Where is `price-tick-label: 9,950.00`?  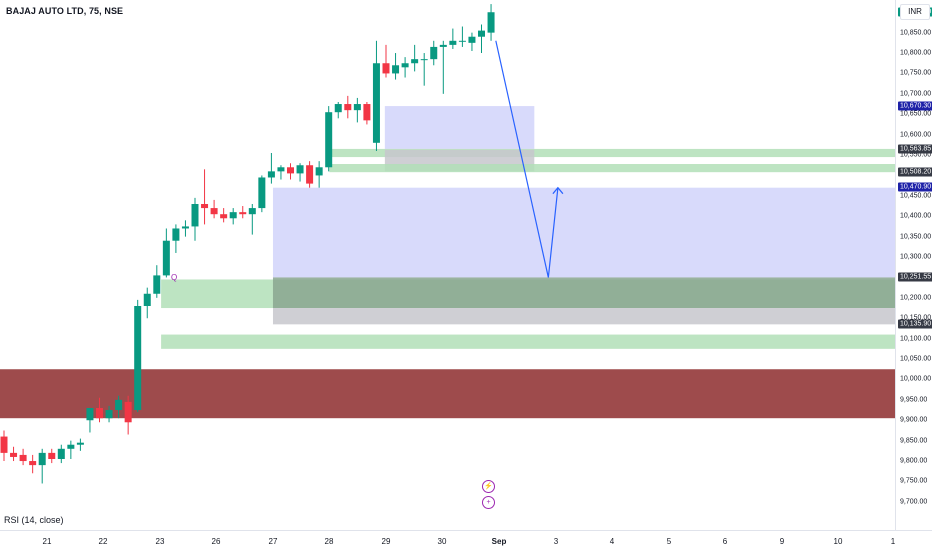 price-tick-label: 9,950.00 is located at coordinates (914, 400).